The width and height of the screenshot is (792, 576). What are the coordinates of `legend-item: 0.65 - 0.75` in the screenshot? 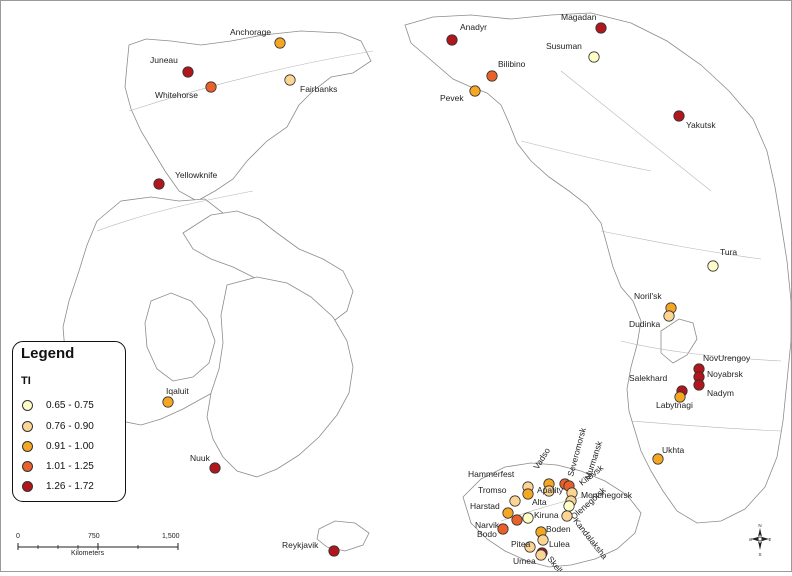 It's located at (58, 405).